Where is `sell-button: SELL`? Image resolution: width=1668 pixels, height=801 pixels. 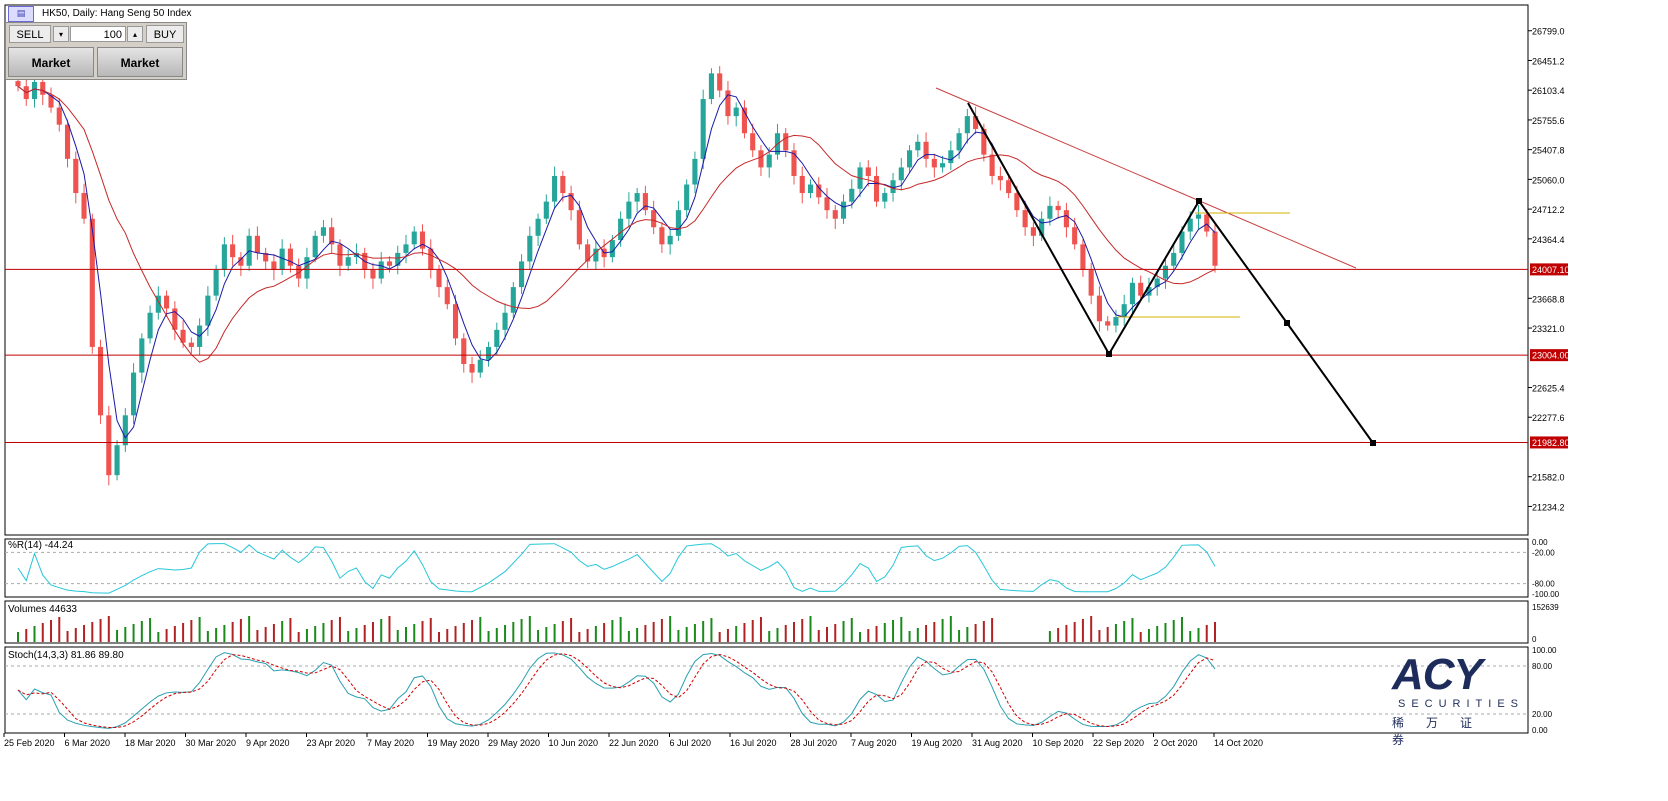 sell-button: SELL is located at coordinates (30, 34).